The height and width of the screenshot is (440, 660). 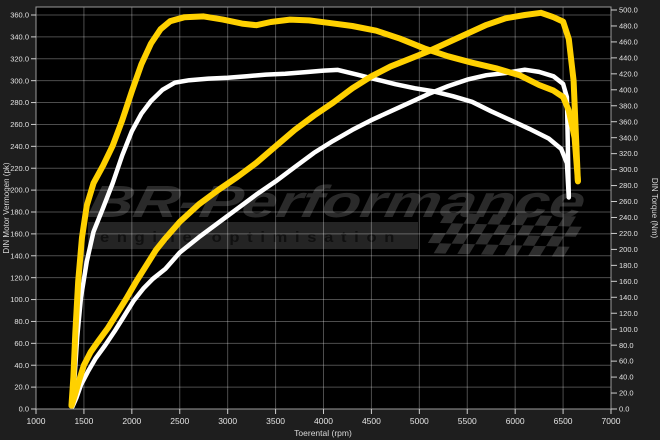 What do you see at coordinates (654, 208) in the screenshot?
I see `right-axis-title: DIN Torque (Nm)` at bounding box center [654, 208].